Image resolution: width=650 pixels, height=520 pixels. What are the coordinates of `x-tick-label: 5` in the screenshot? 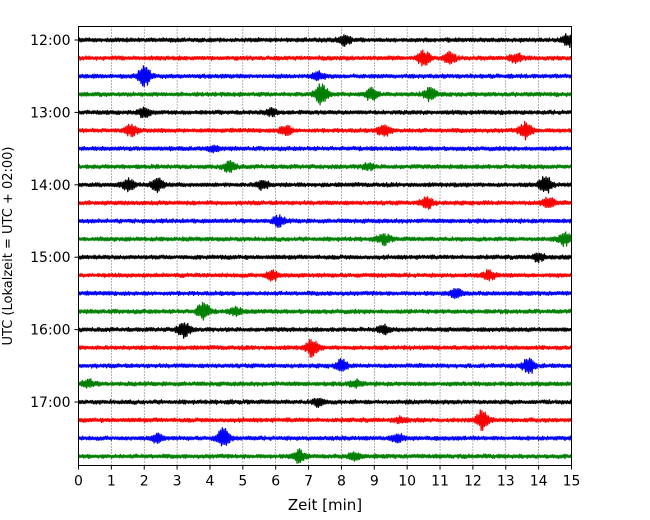 It's located at (242, 482).